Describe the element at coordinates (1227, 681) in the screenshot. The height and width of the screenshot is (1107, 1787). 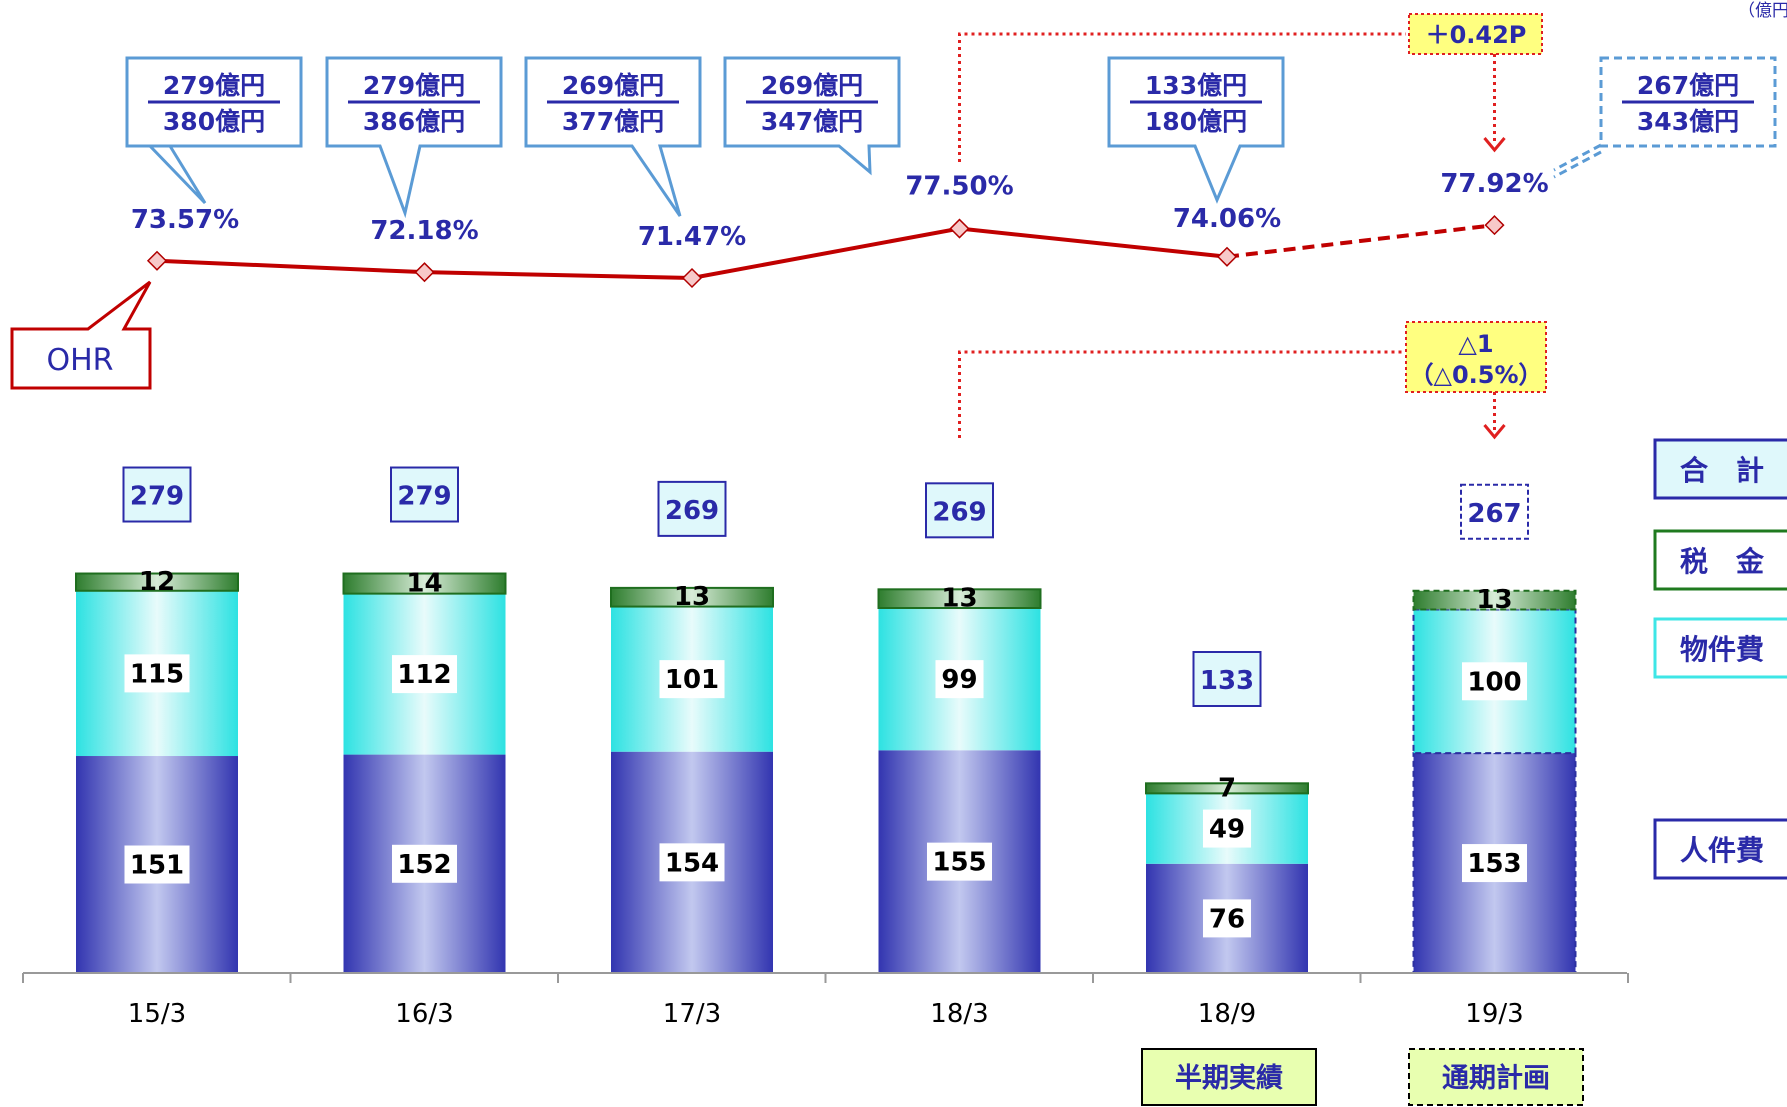
I see `total-label-18-9: 133` at that location.